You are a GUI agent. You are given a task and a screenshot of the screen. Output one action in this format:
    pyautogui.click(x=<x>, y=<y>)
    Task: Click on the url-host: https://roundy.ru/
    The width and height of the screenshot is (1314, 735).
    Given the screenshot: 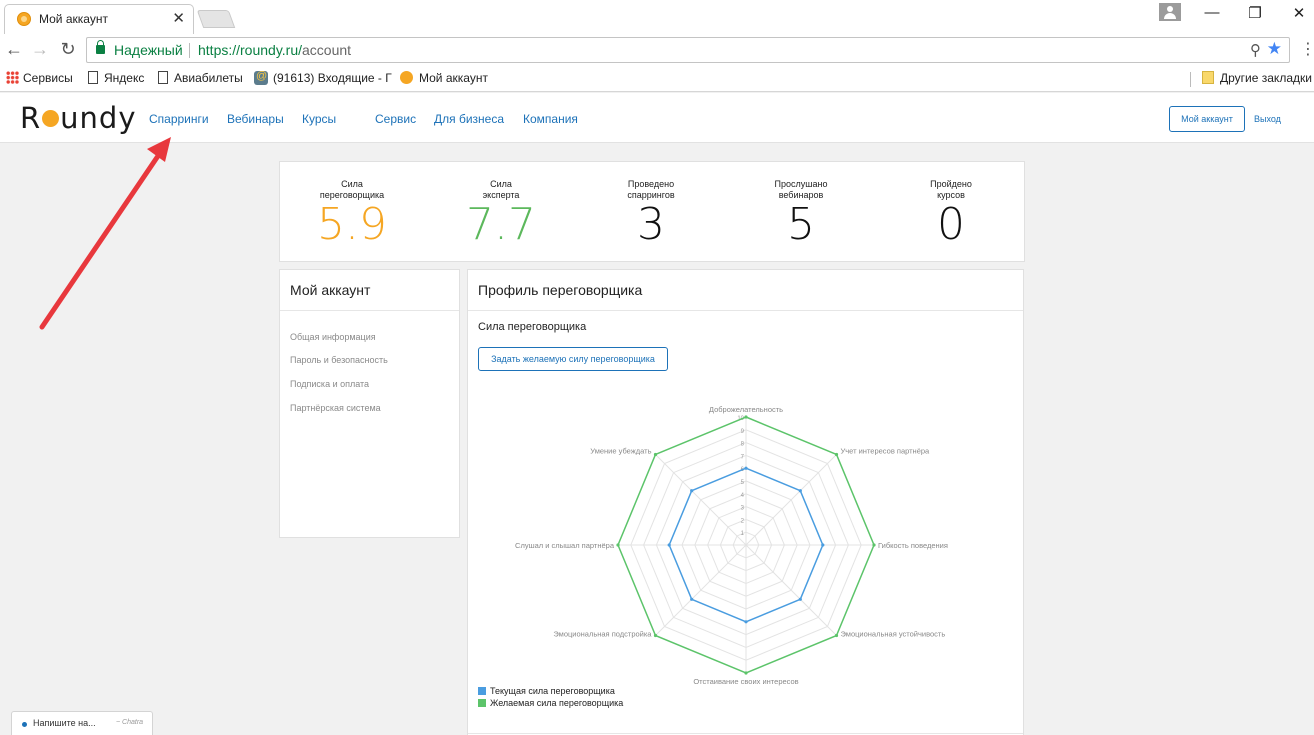 What is the action you would take?
    pyautogui.click(x=250, y=50)
    